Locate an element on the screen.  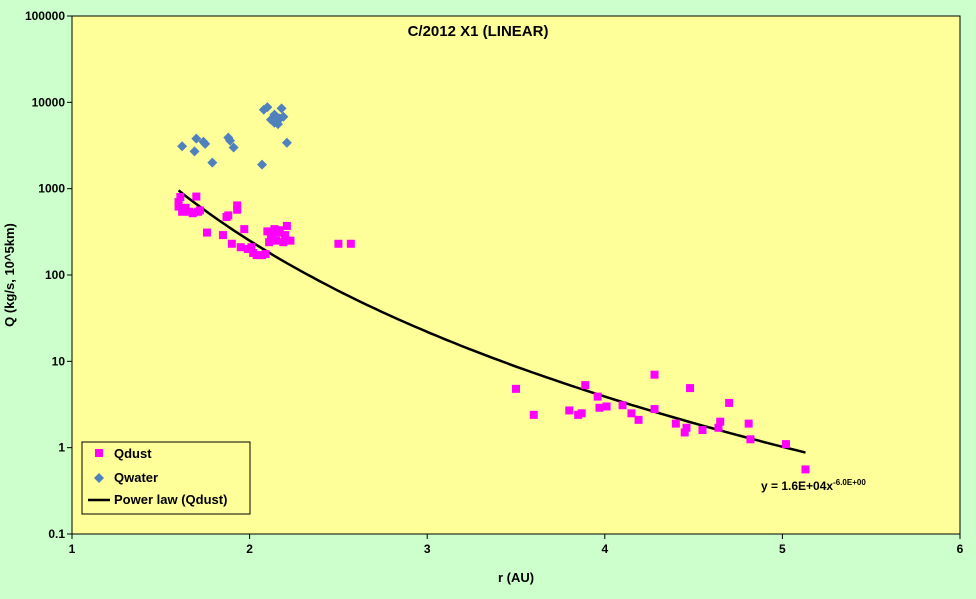
x-tick-label: 4 is located at coordinates (604, 549).